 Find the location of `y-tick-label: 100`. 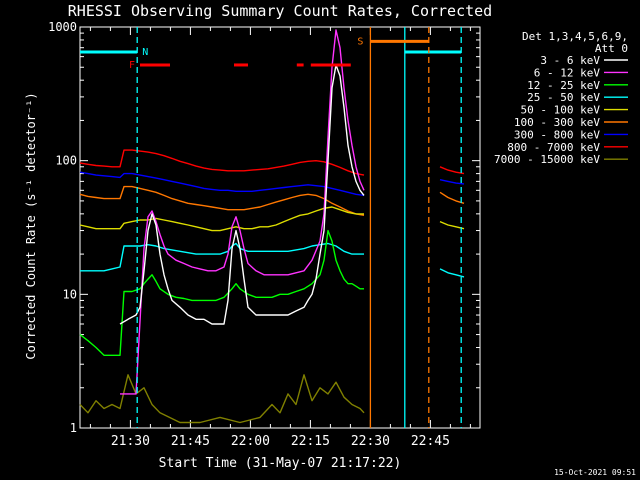

y-tick-label: 100 is located at coordinates (66, 161).